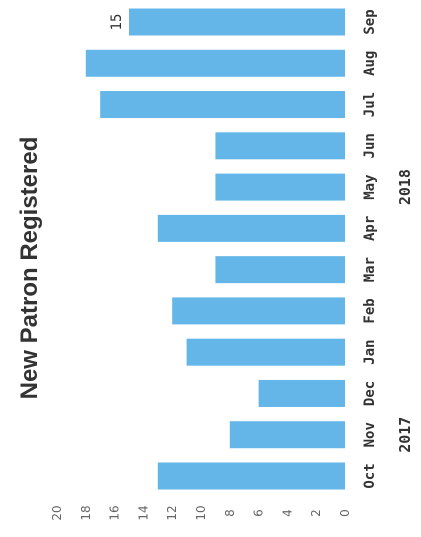 The image size is (421, 537). I want to click on category-label-feb: Feb, so click(370, 310).